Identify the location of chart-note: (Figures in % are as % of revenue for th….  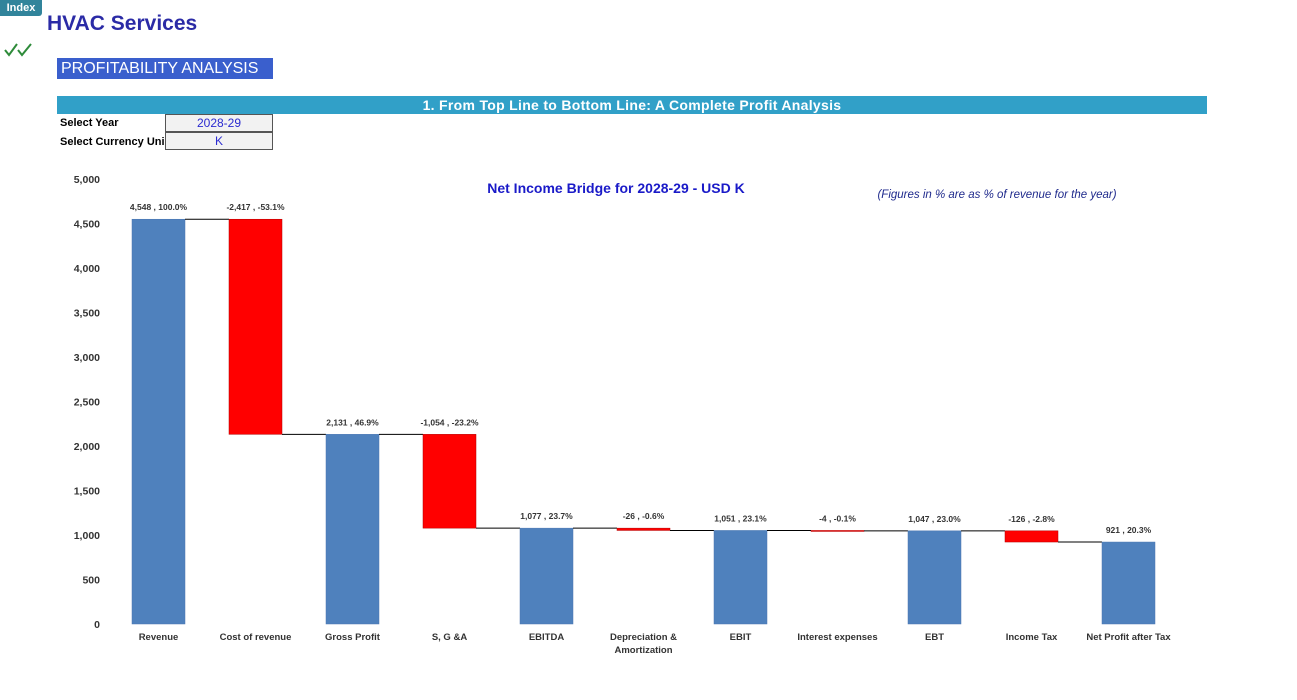
(996, 195).